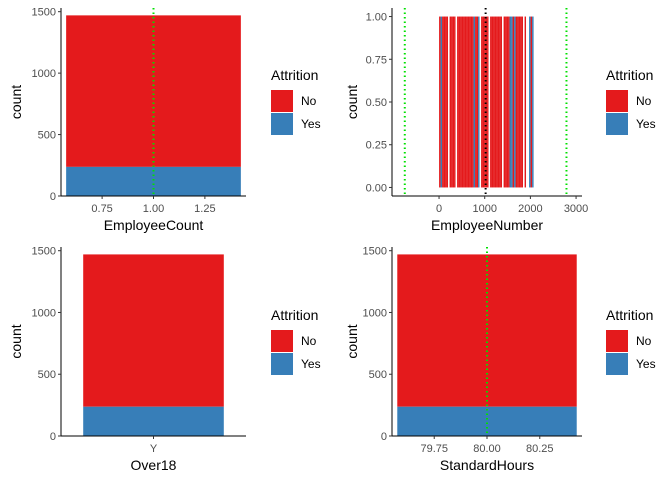  What do you see at coordinates (376, 188) in the screenshot?
I see `y-tick-label: 0.00` at bounding box center [376, 188].